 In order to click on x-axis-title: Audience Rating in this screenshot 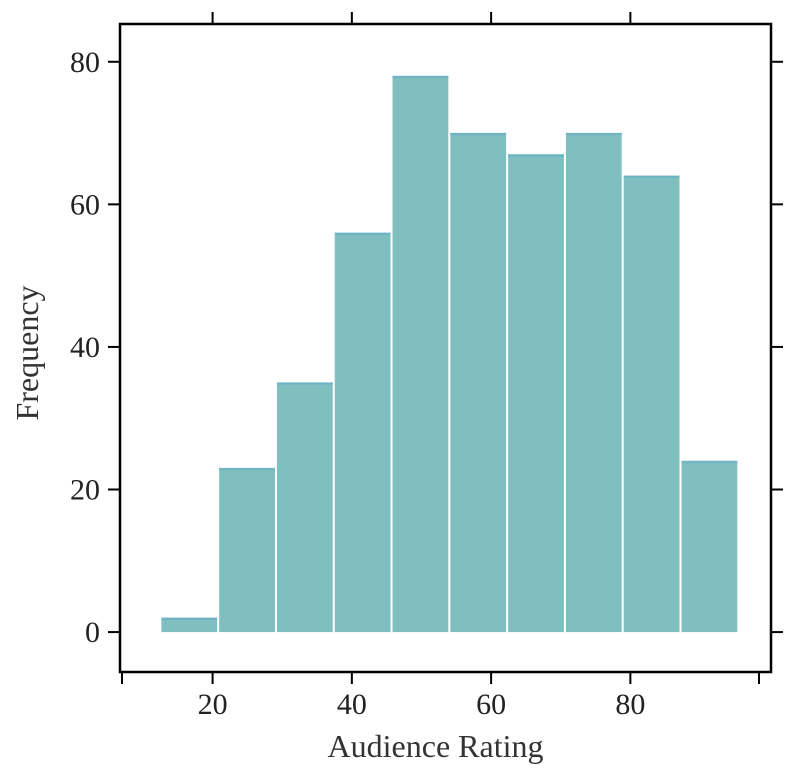, I will do `click(436, 746)`.